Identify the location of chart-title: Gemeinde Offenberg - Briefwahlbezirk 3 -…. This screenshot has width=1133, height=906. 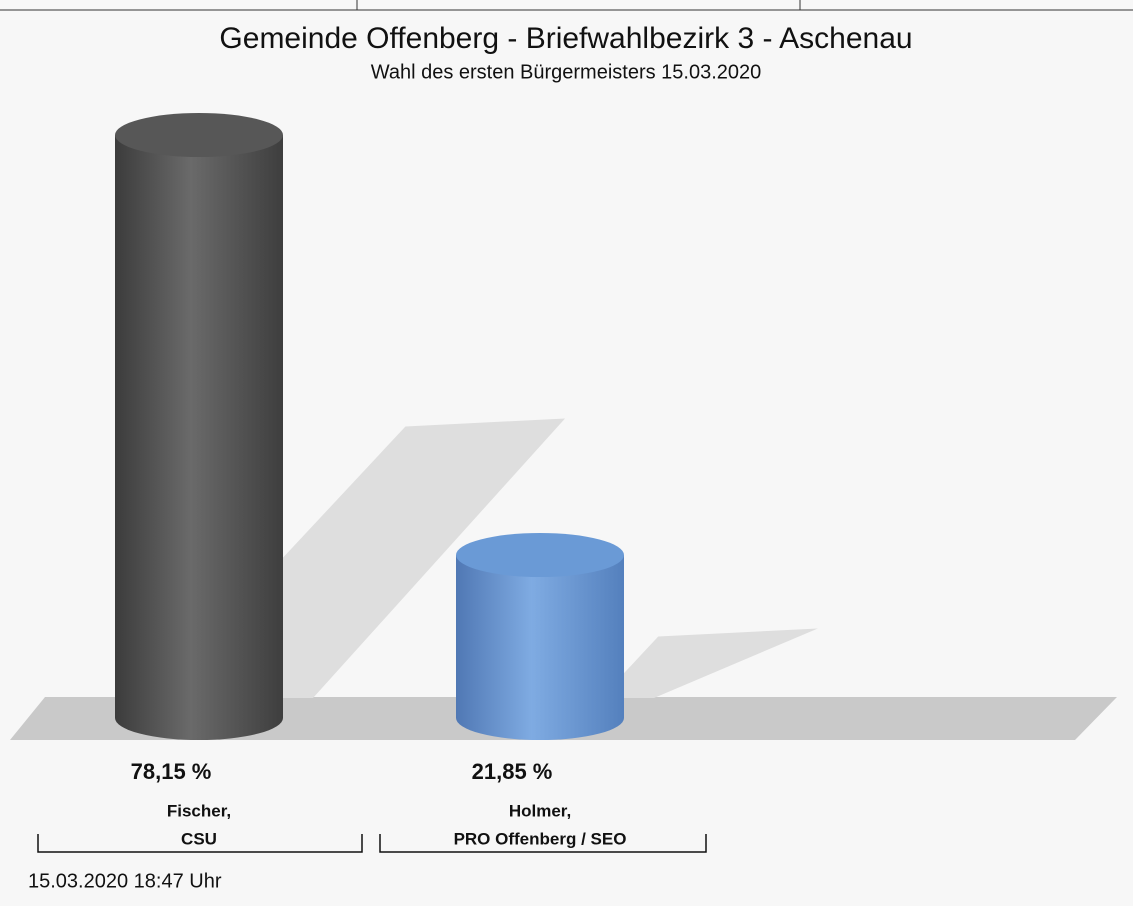
(565, 38).